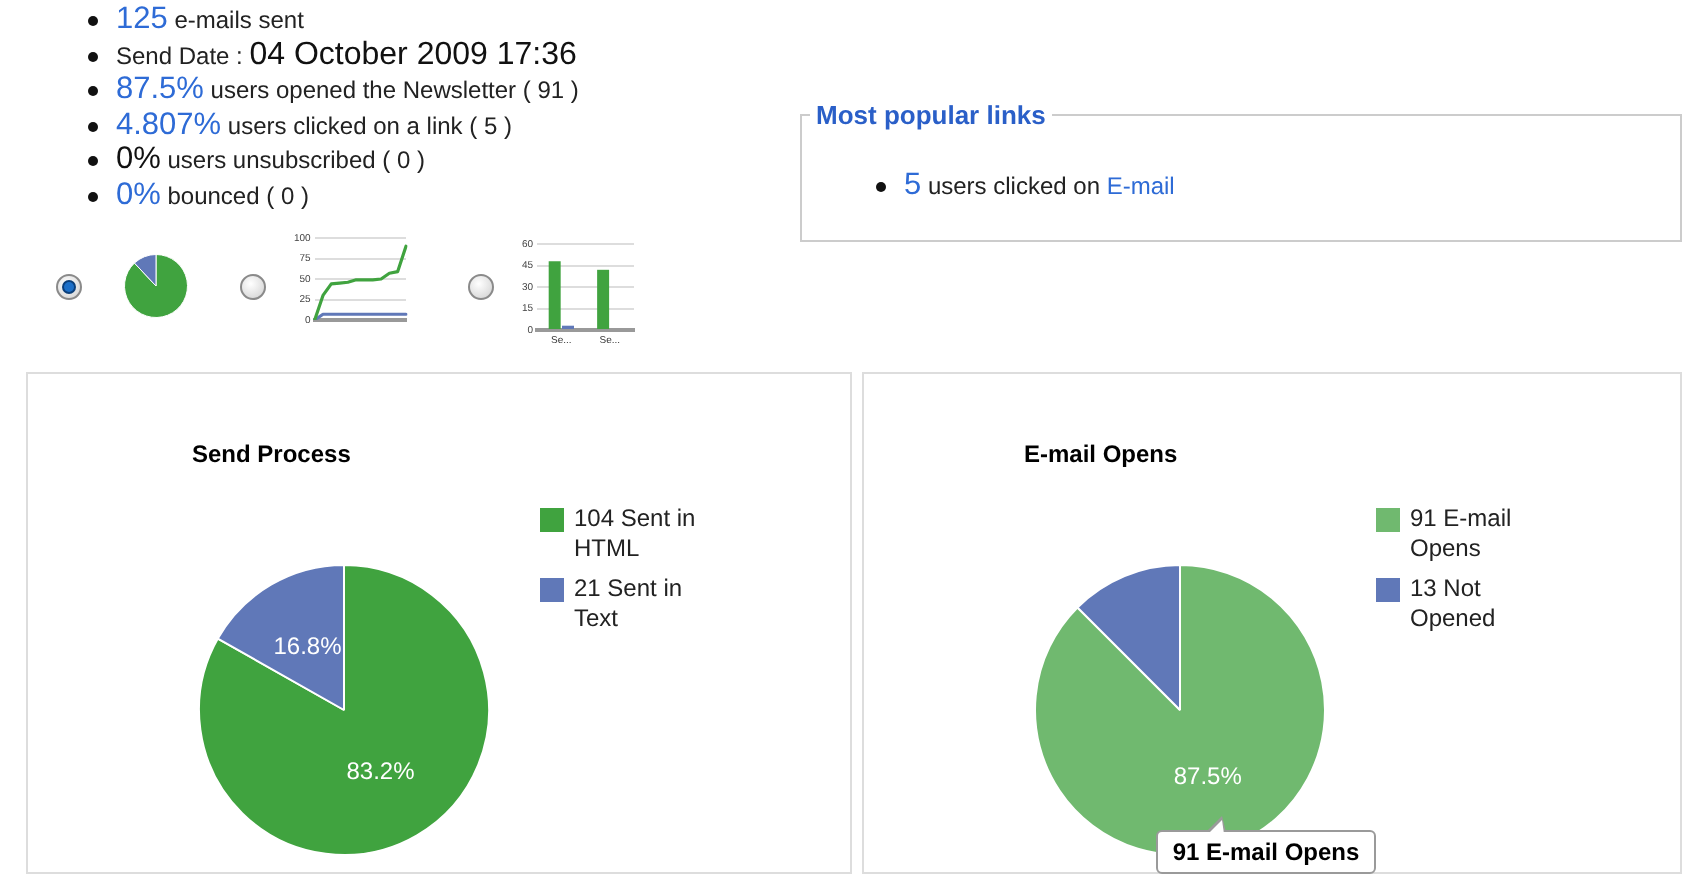  I want to click on text: 87.5% users opened the Newsletter ( 91 ), so click(347, 89).